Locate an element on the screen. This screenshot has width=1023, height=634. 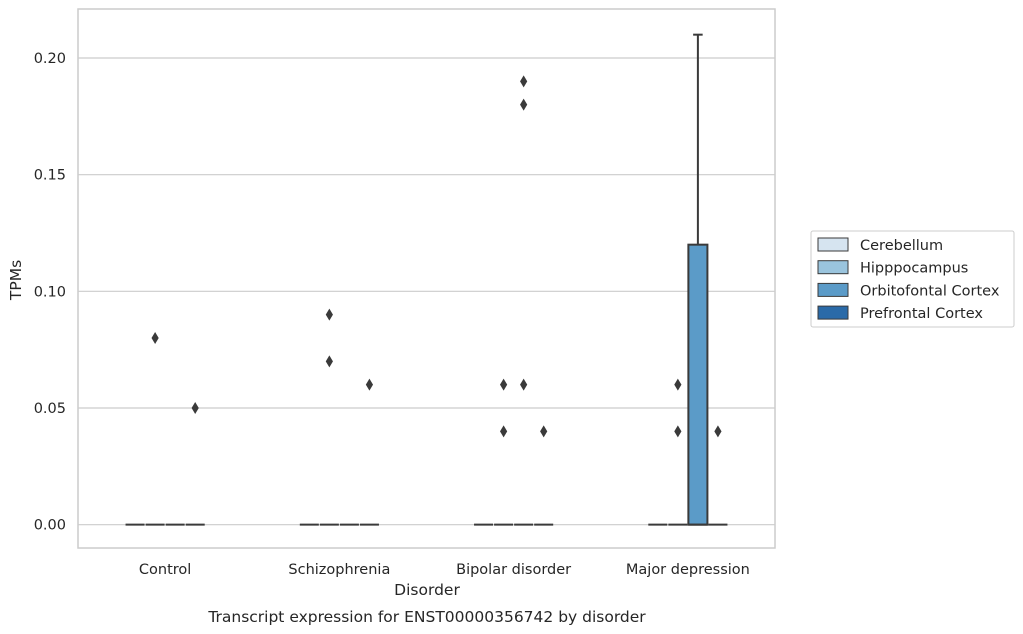
x-tick-label: Control is located at coordinates (165, 570).